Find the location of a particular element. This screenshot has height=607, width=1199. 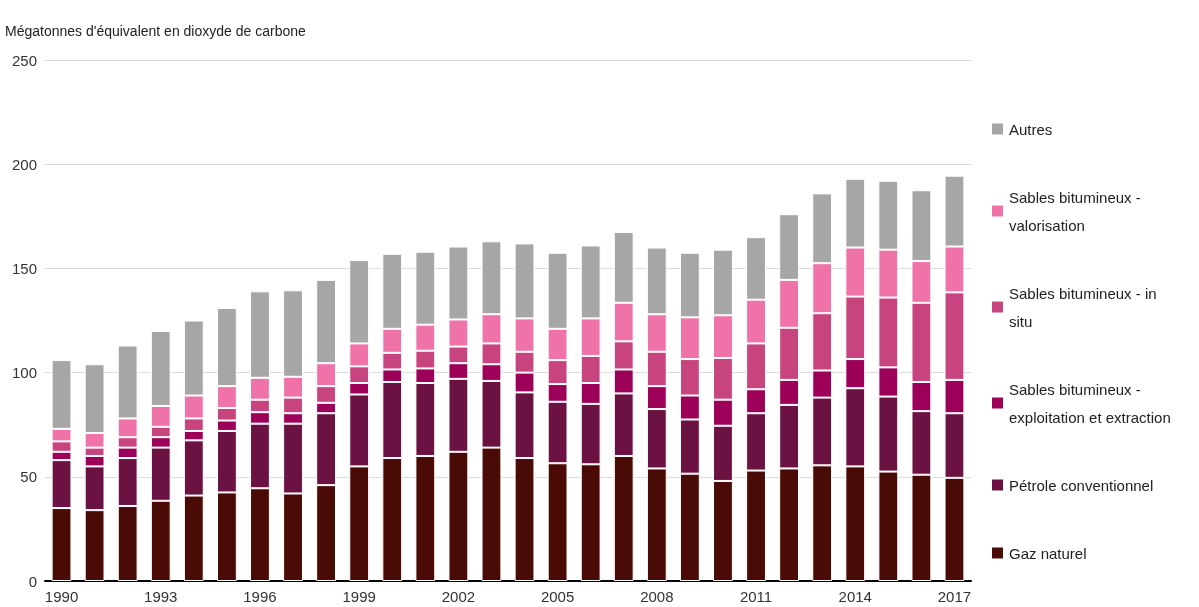

x-tick-label: 1993 is located at coordinates (161, 596).